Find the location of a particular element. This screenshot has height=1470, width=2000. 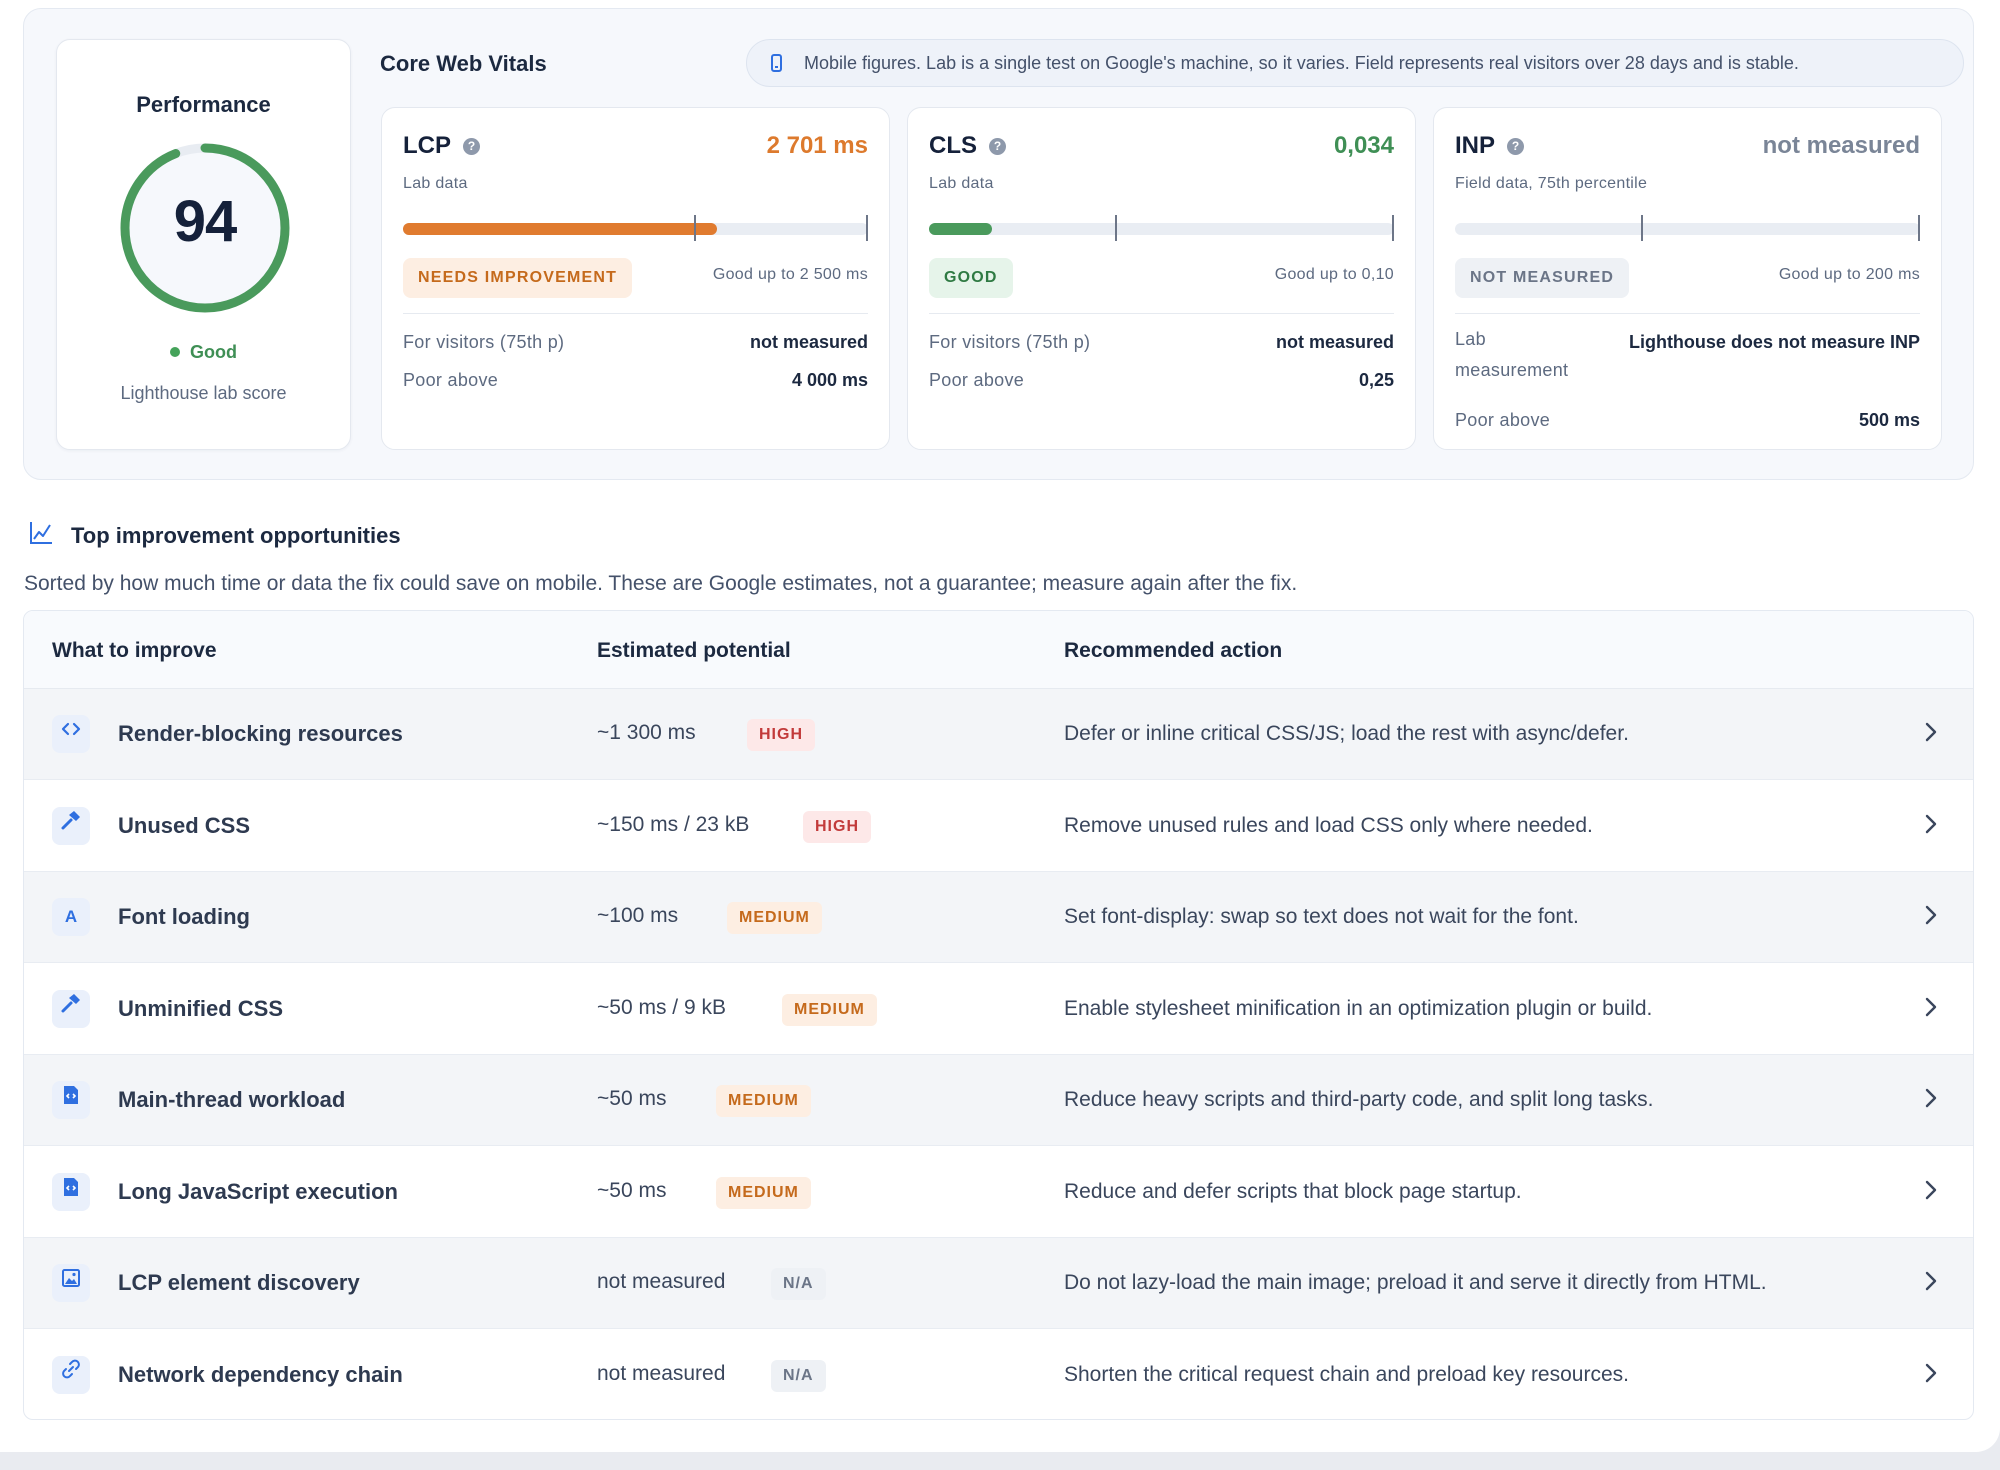

opportunity-potential: ~50 ms / 9 kB is located at coordinates (661, 1007).